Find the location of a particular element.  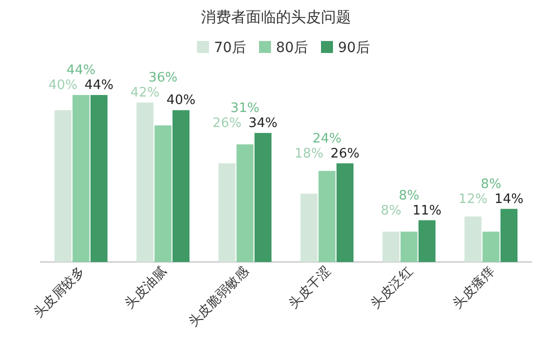

data-label: 18% is located at coordinates (309, 154).